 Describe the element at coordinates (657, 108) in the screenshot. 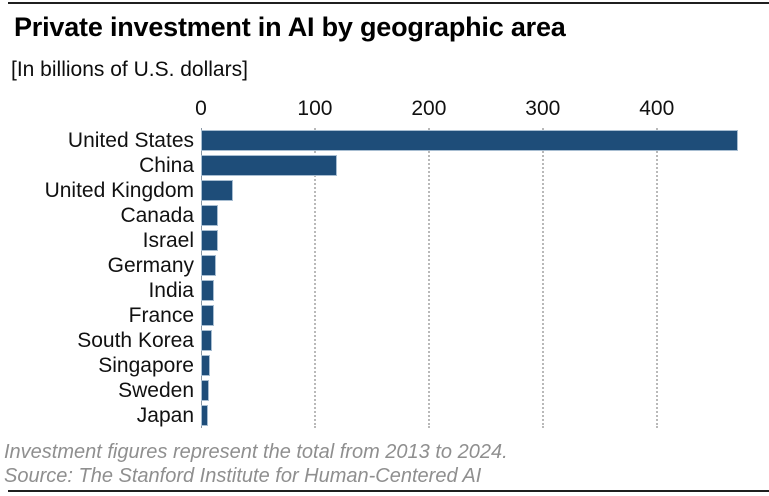

I see `x-tick-label: 400` at that location.